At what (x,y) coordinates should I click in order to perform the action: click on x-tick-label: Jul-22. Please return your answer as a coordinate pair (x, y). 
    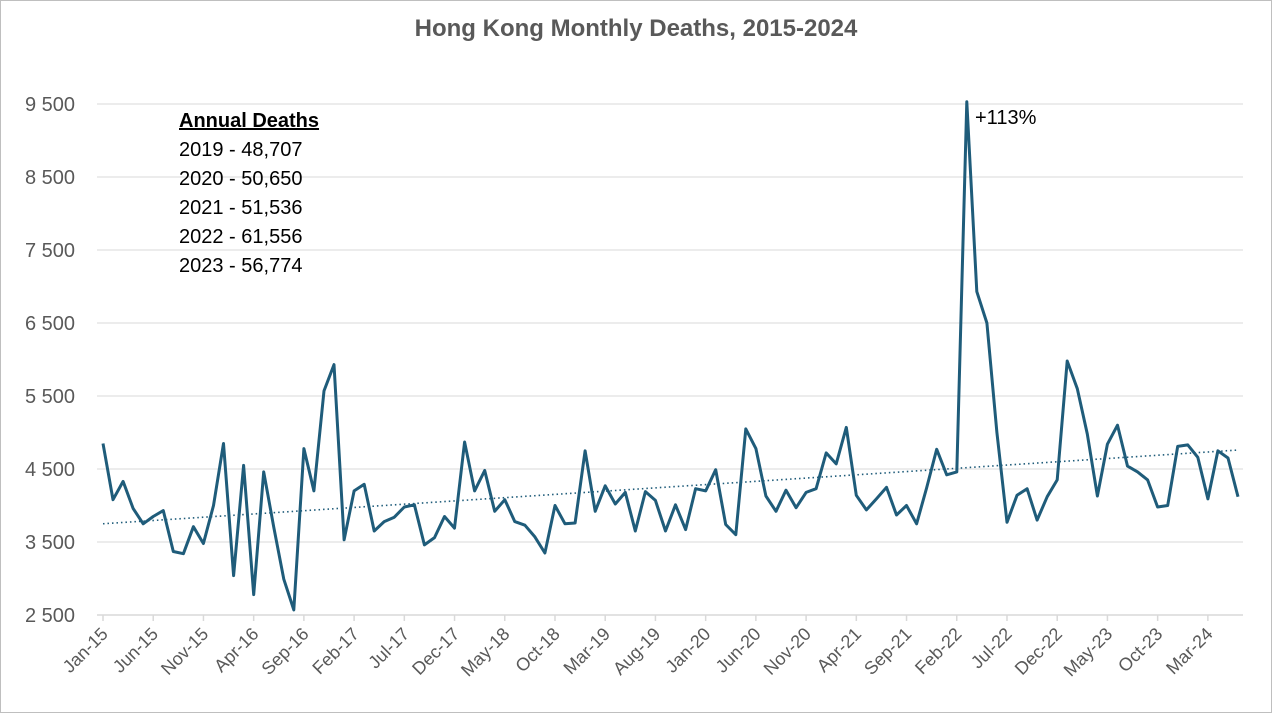
    Looking at the image, I should click on (991, 648).